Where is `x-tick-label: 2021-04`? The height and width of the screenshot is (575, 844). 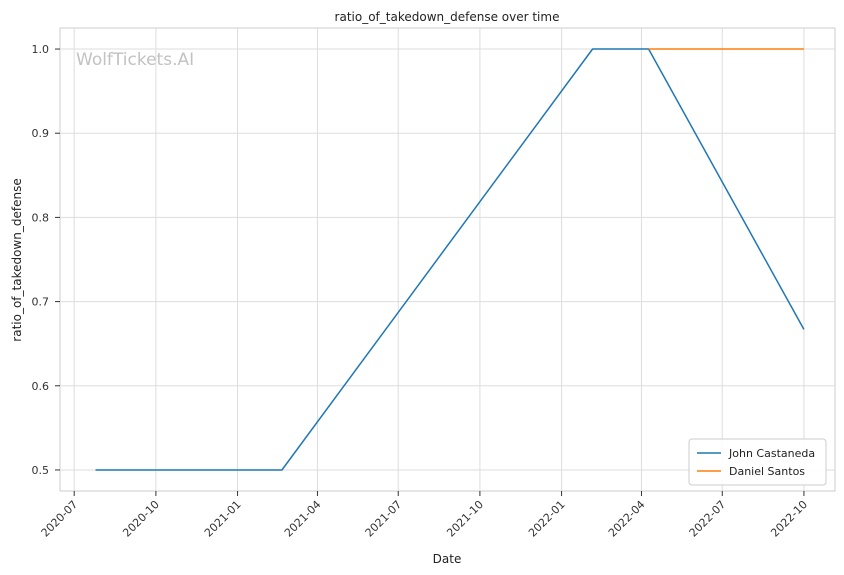 x-tick-label: 2021-04 is located at coordinates (303, 519).